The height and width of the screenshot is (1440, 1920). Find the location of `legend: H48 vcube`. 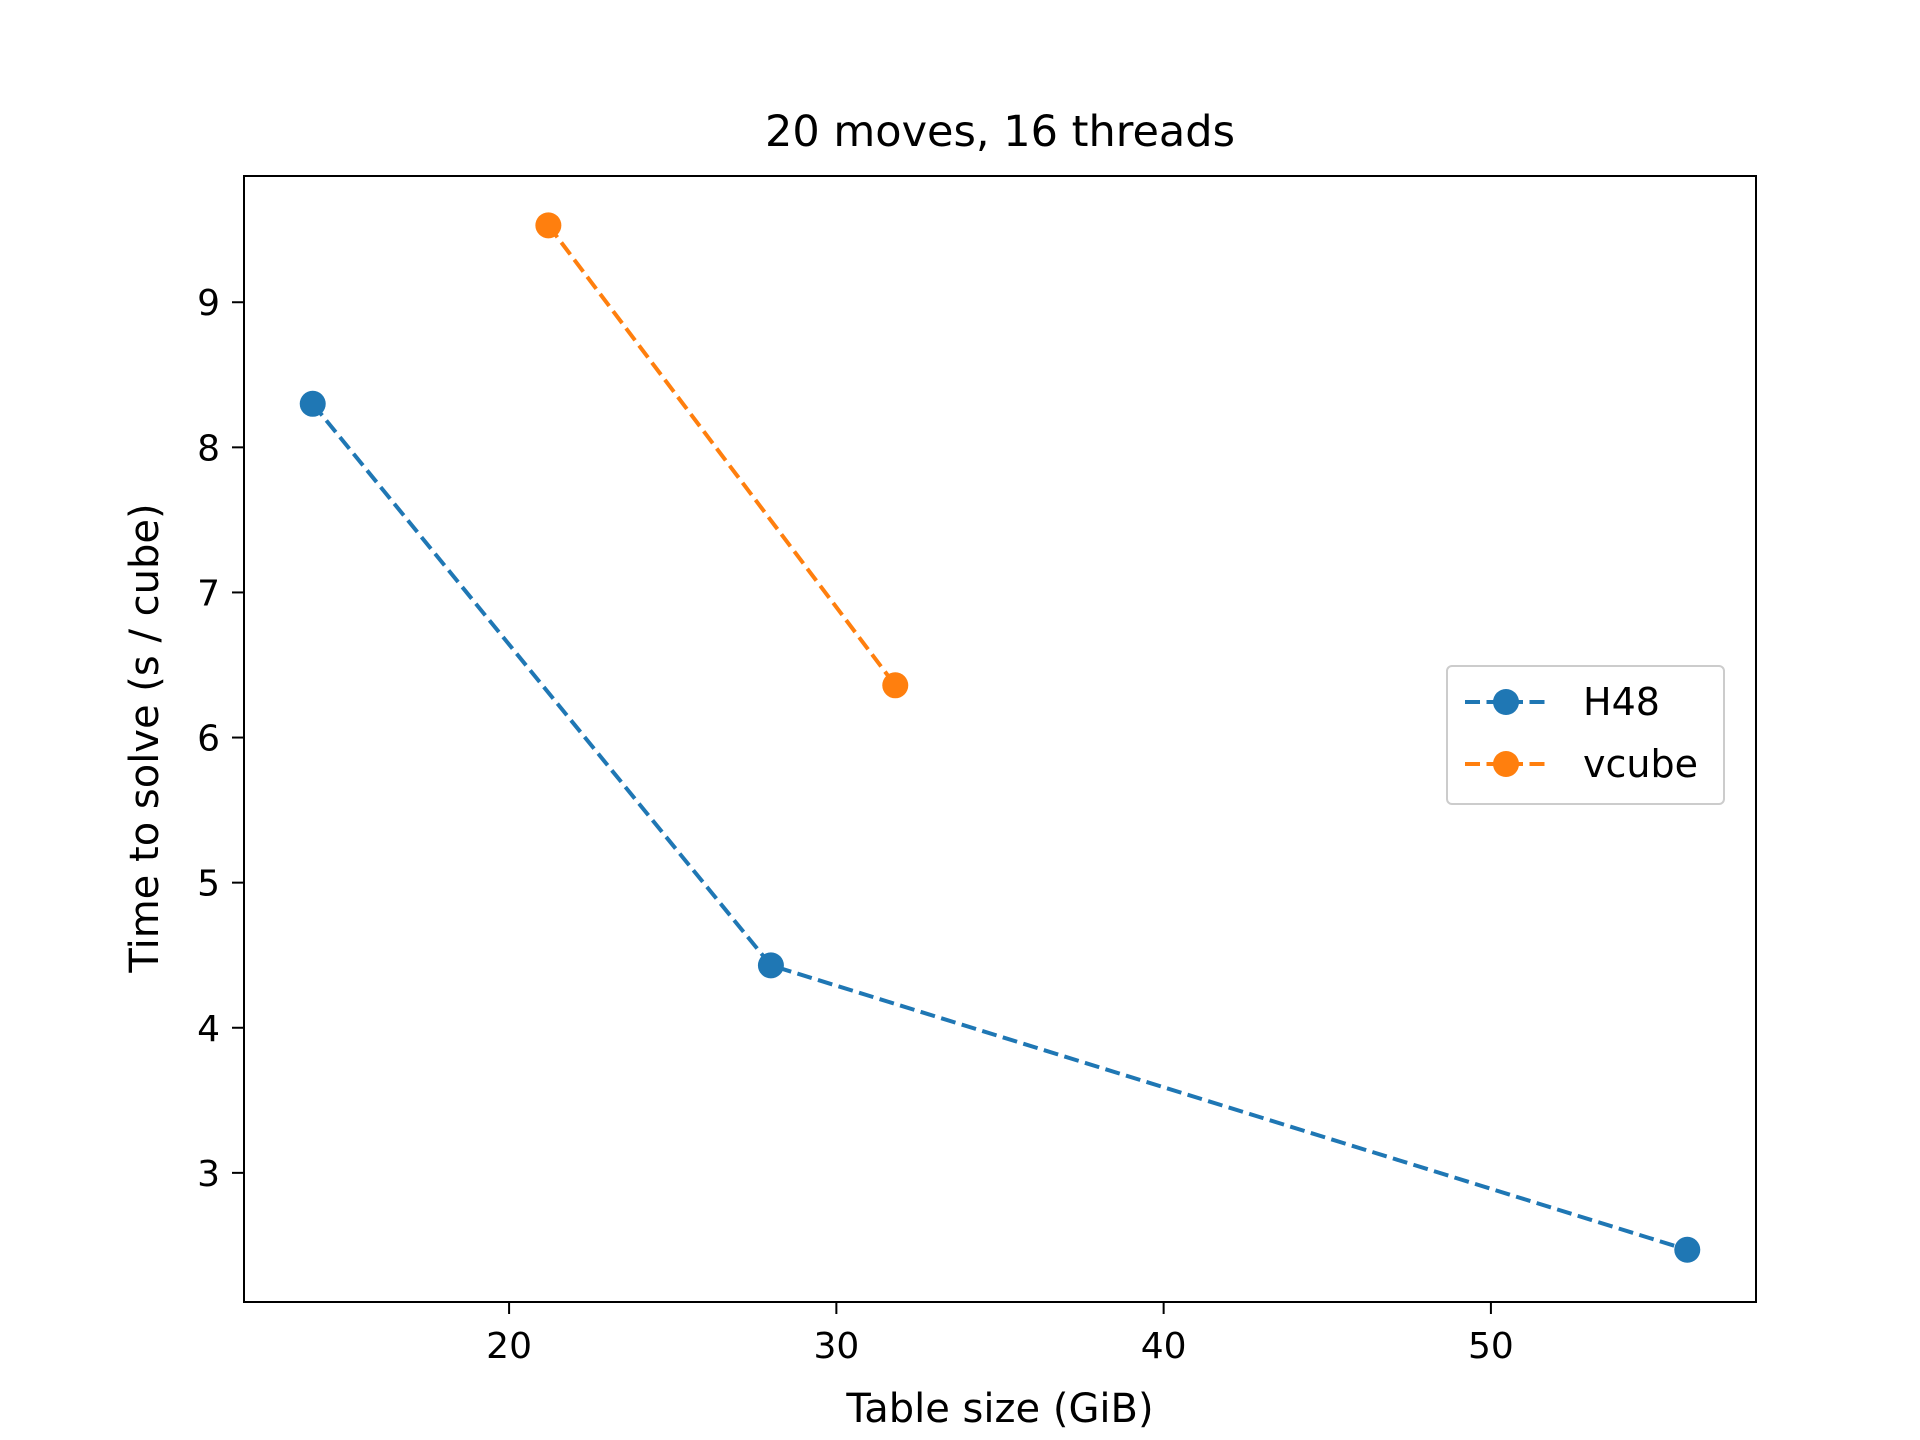

legend: H48 vcube is located at coordinates (1585, 735).